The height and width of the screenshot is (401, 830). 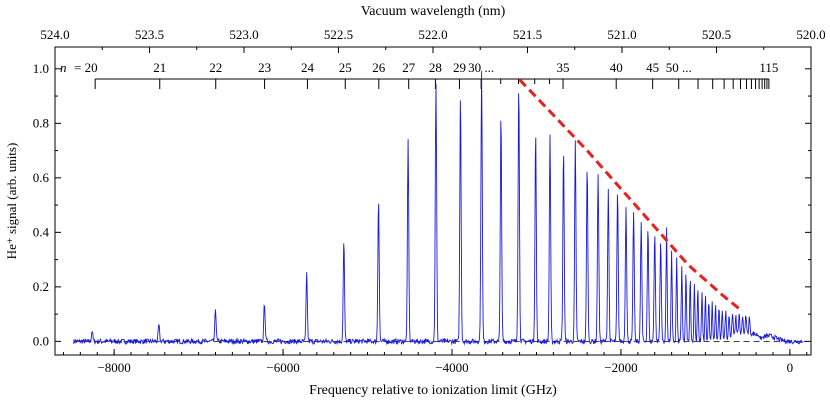 I want to click on n-scale-label: 24, so click(x=308, y=67).